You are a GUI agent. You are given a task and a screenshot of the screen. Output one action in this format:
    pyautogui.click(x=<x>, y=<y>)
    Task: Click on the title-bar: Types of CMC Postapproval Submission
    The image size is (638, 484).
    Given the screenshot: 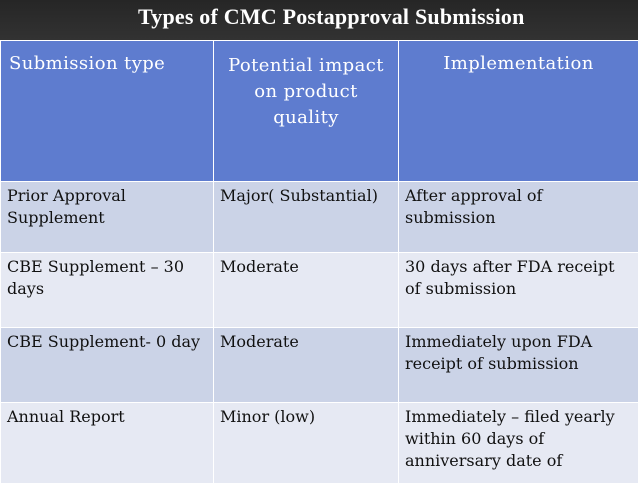 What is the action you would take?
    pyautogui.click(x=319, y=20)
    